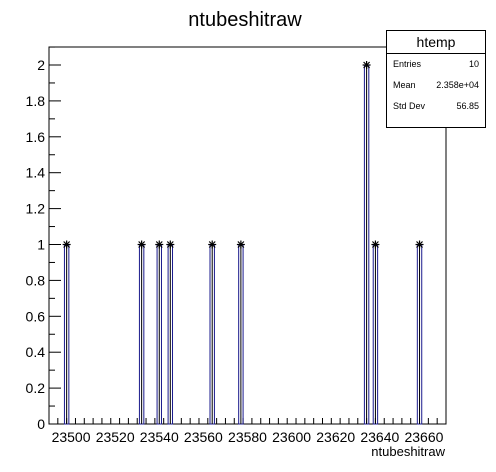 This screenshot has height=472, width=496. I want to click on x-tick-label: 23580, so click(247, 437).